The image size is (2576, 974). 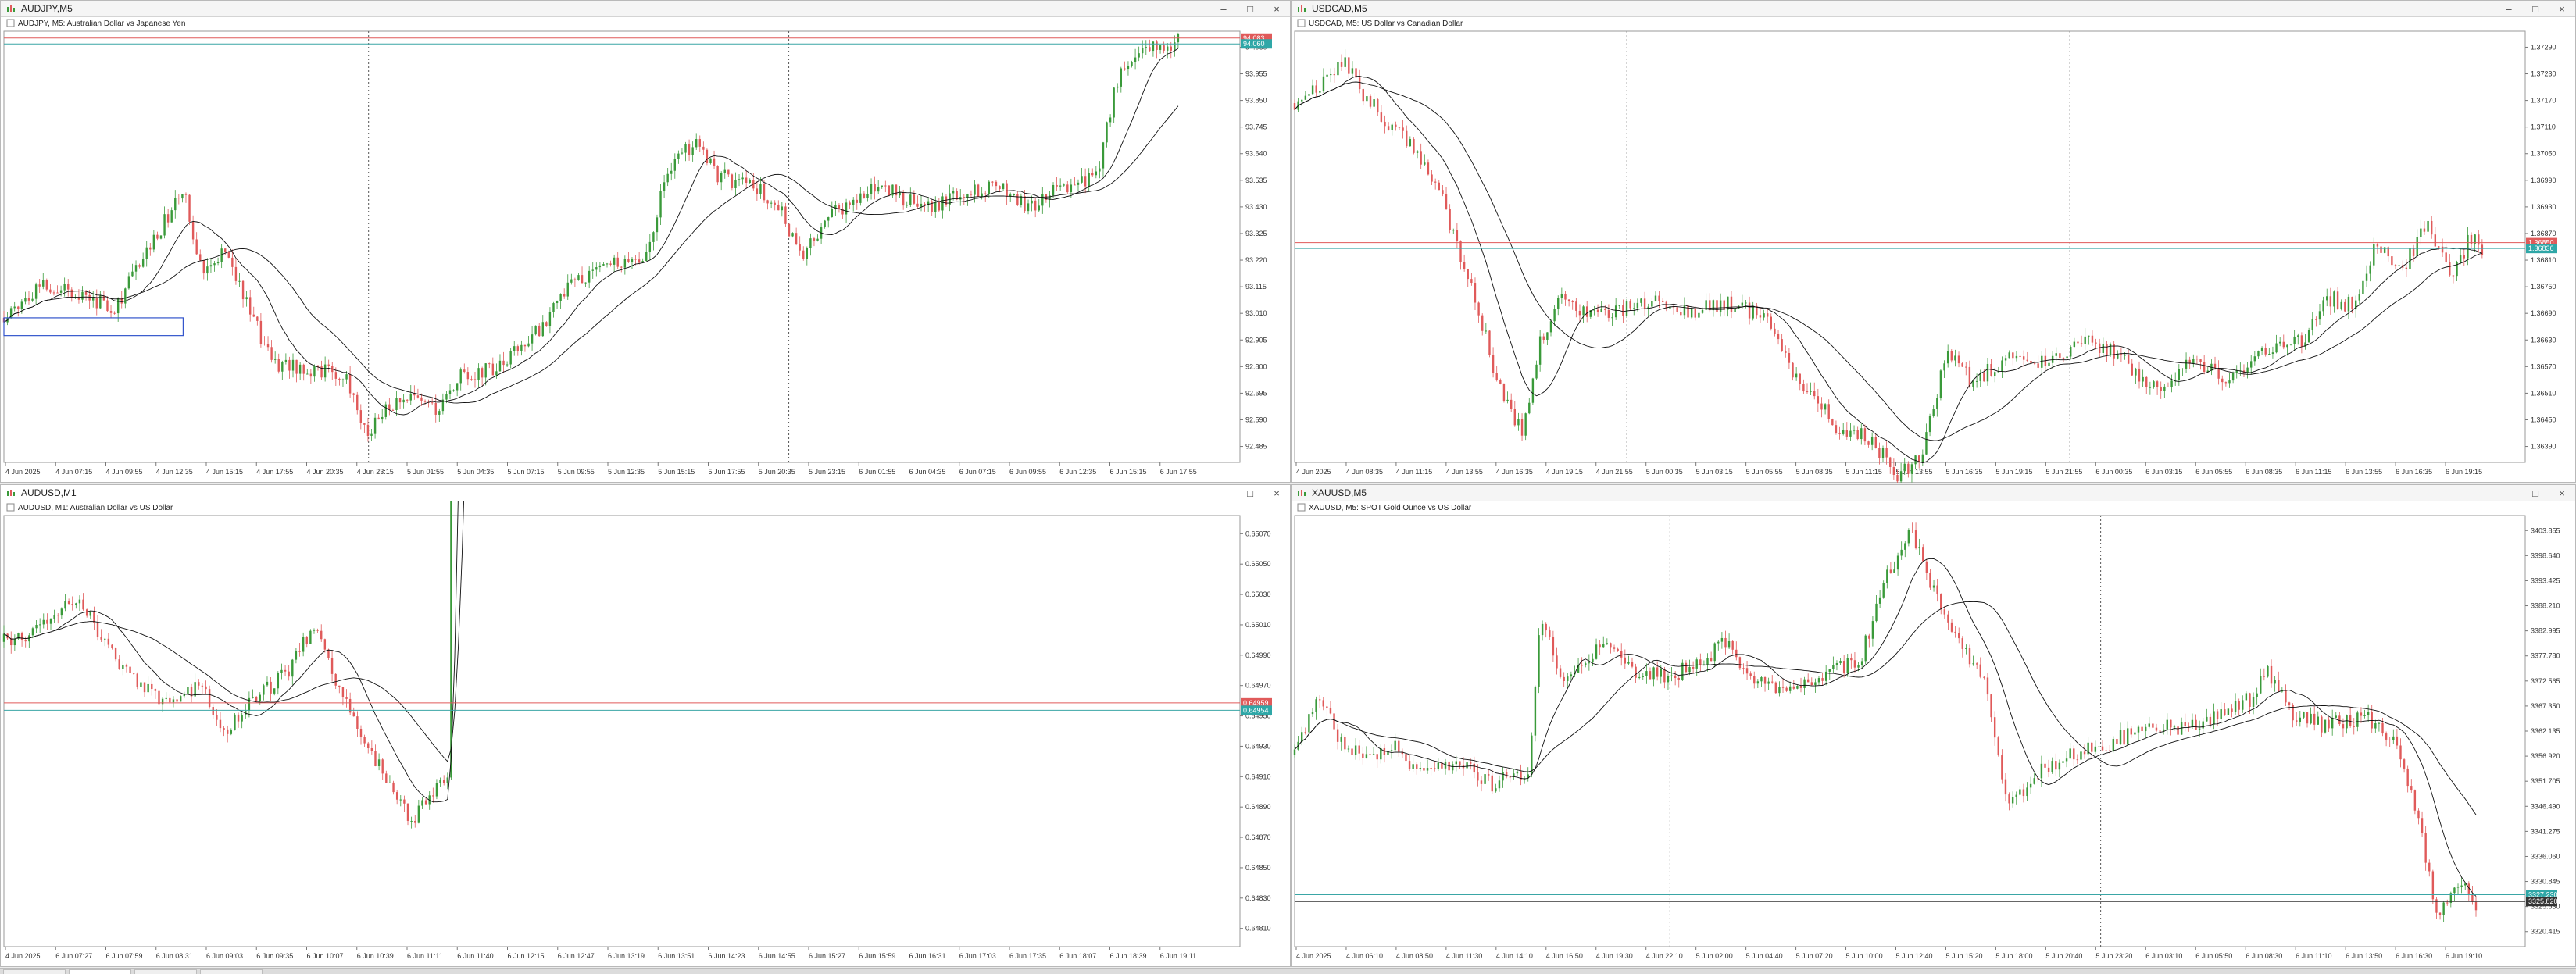 What do you see at coordinates (1256, 447) in the screenshot?
I see `y-axis-tick-label: 92.485` at bounding box center [1256, 447].